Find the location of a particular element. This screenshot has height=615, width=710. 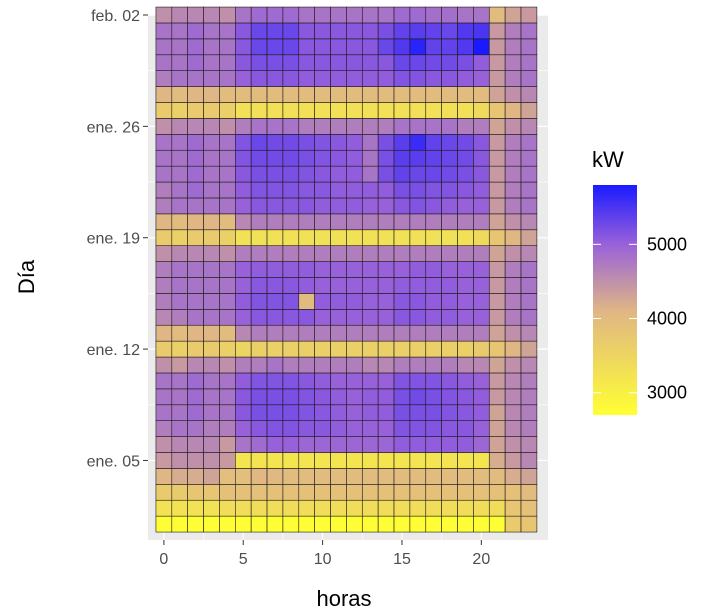

x-tick-label: 20 is located at coordinates (481, 559).